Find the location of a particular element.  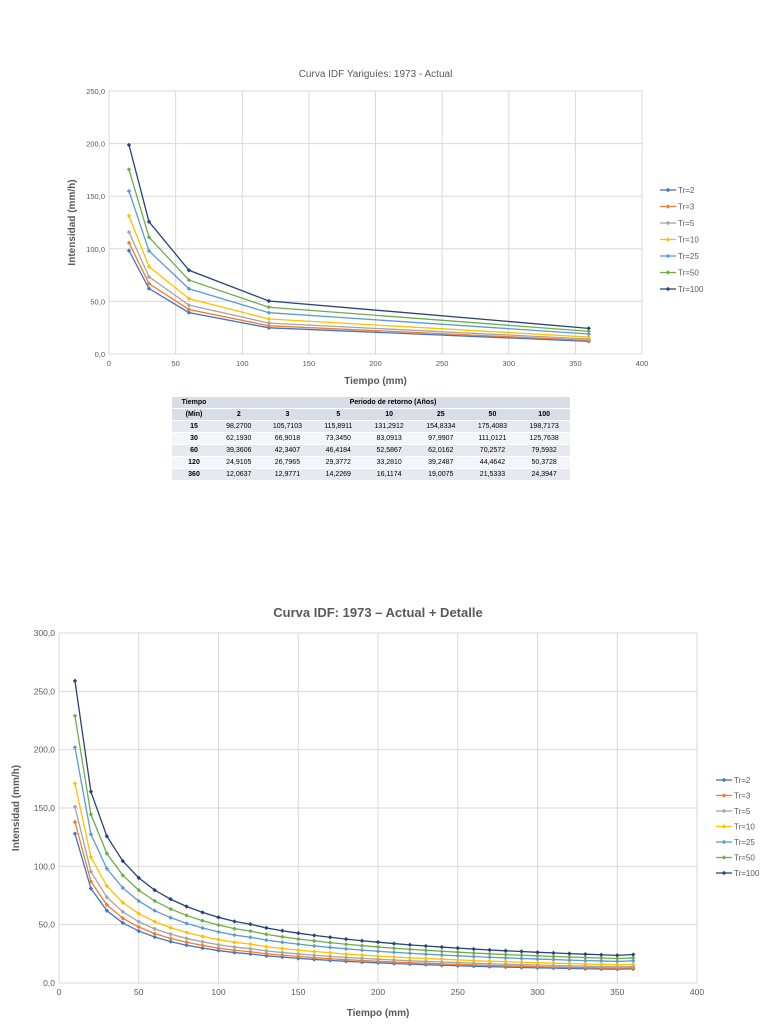

table-cell: 44,4642 is located at coordinates (492, 462).